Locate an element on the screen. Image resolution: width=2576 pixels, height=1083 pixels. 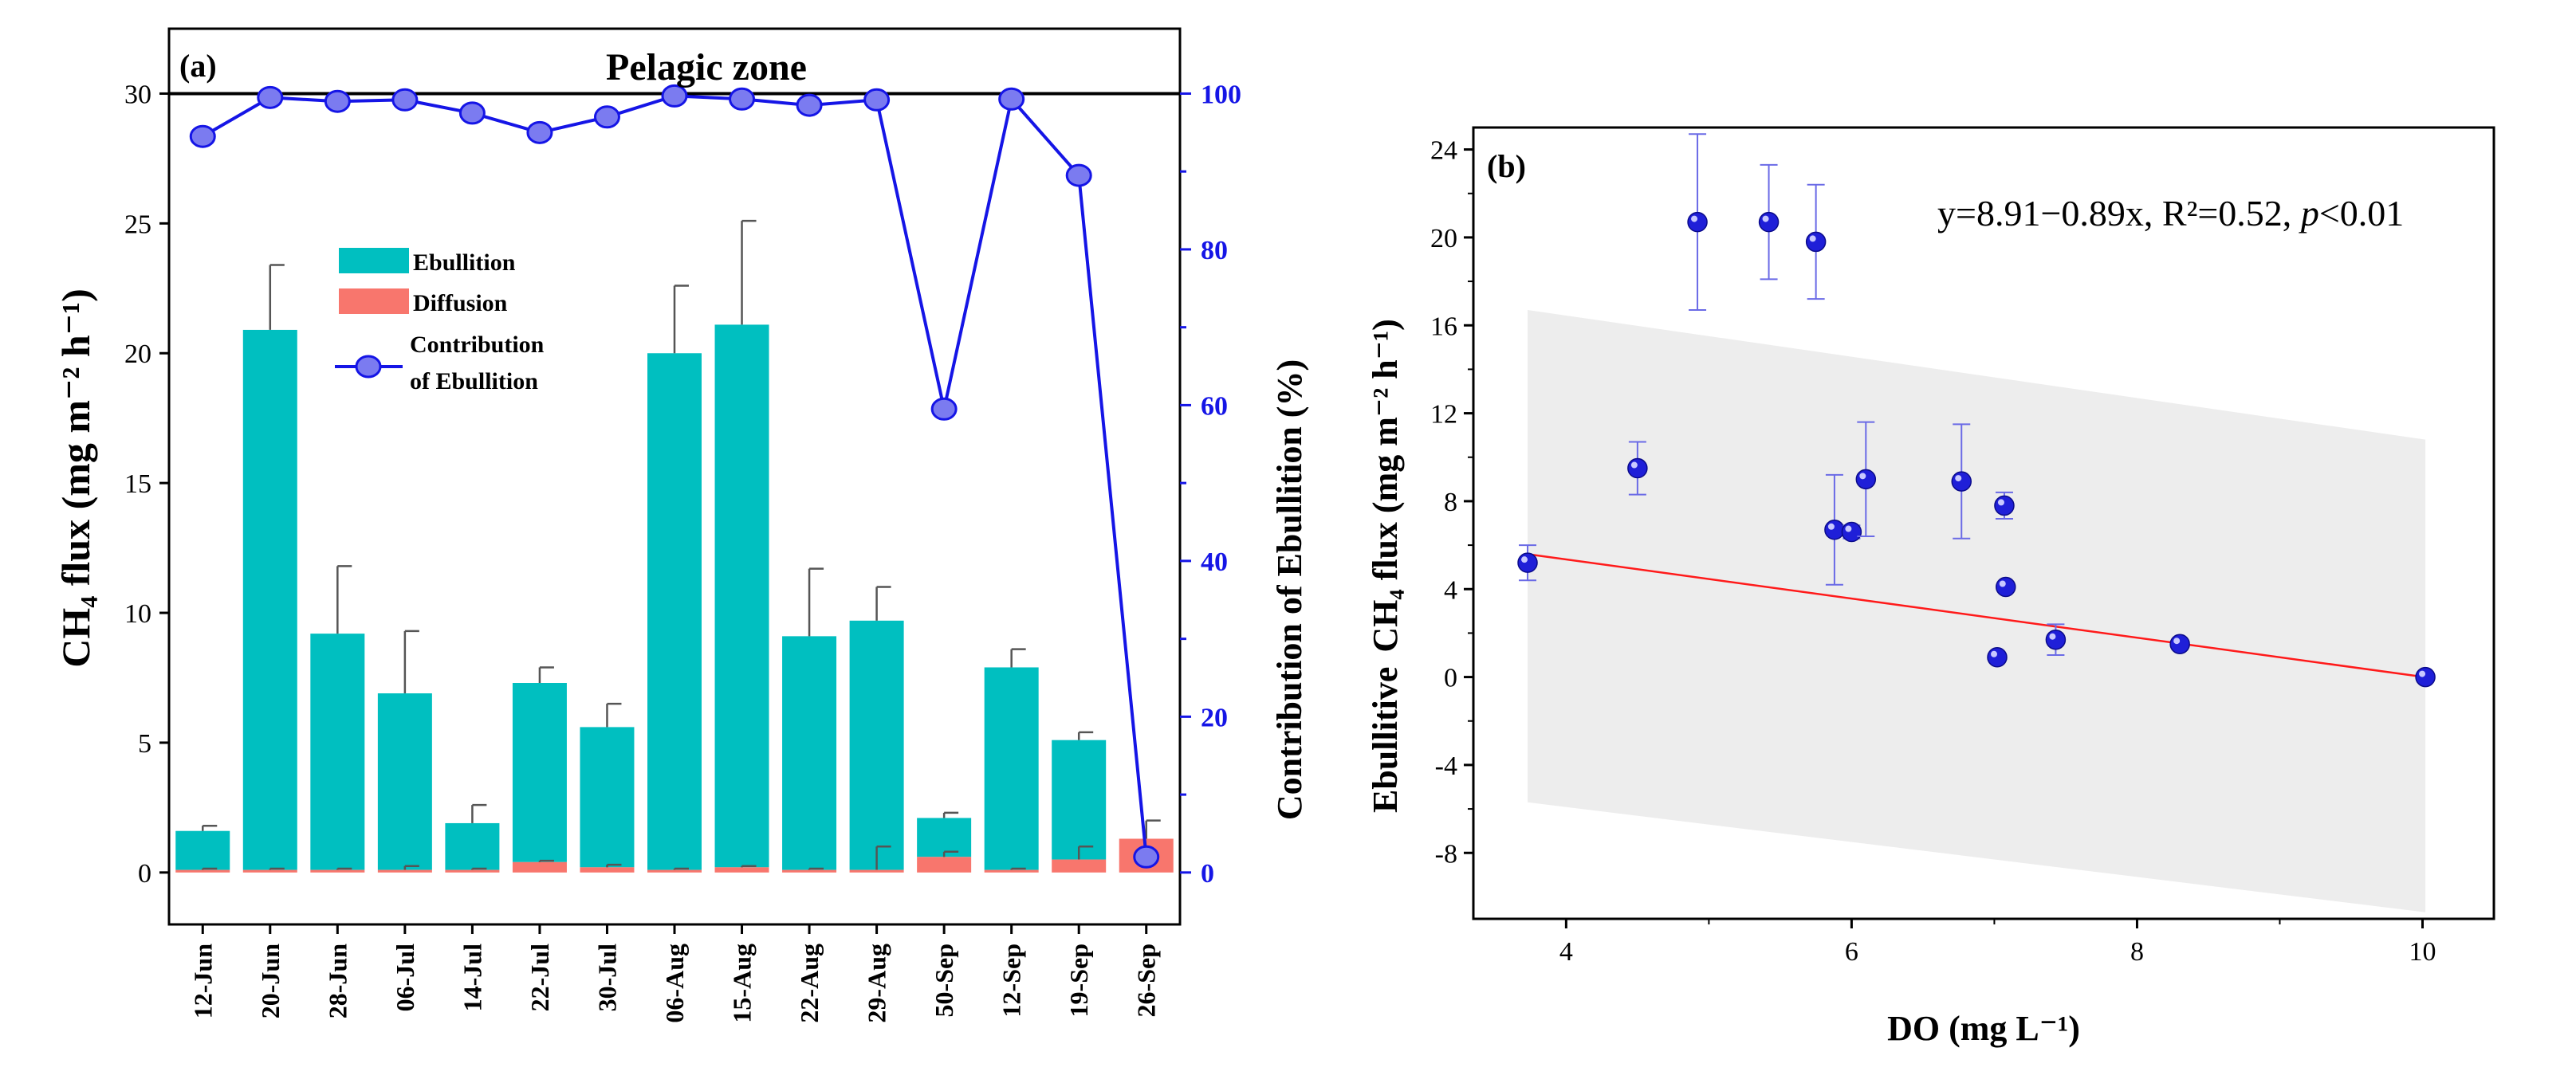
panel-a-y2-label: Contribution of Ebullition (%) is located at coordinates (1290, 589).